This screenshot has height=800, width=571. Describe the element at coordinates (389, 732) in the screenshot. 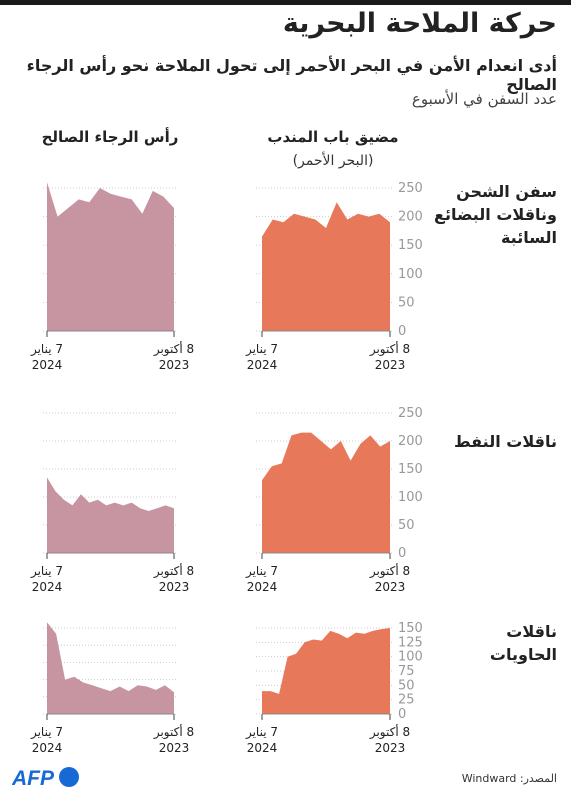

I see `x-label-start-containers-bab: 8 أكتوبر` at that location.